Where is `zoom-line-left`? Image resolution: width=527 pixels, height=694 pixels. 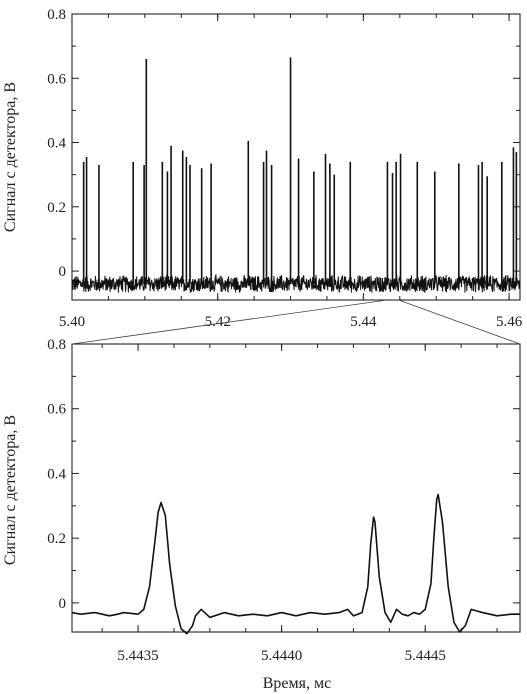
zoom-line-left is located at coordinates (229, 322).